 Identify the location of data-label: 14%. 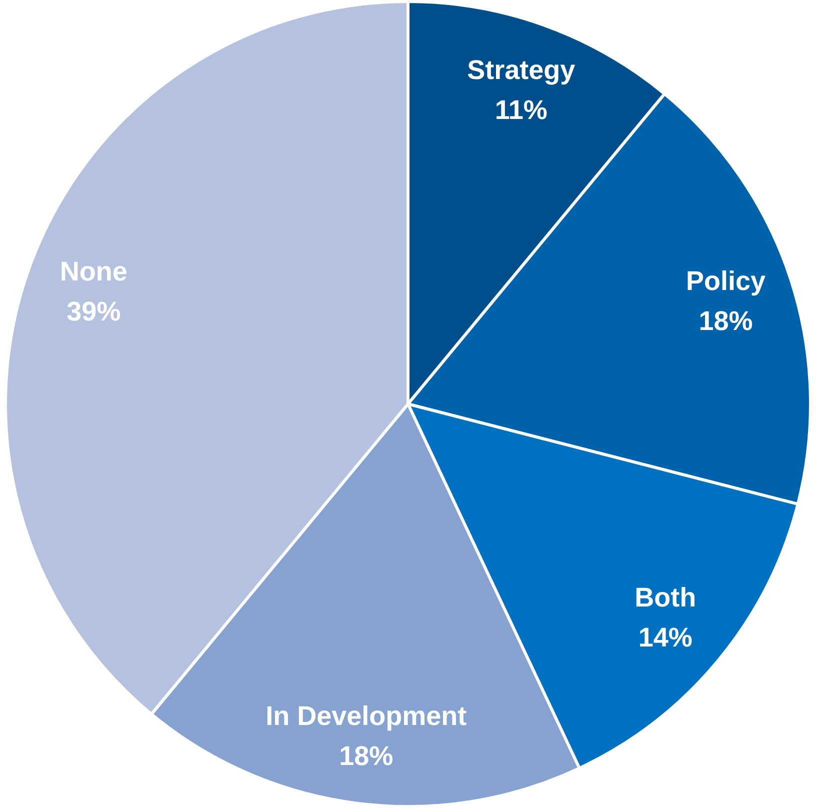
(665, 637).